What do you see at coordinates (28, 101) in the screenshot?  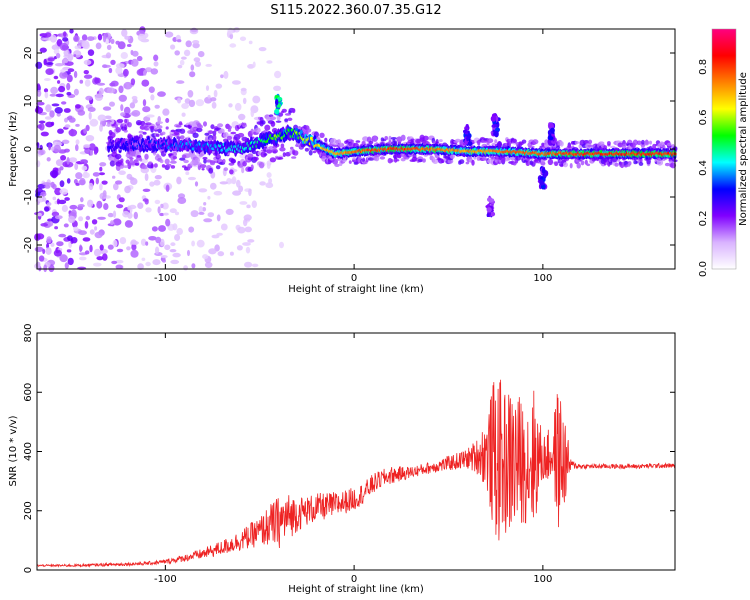 I see `y-tick-label: 10` at bounding box center [28, 101].